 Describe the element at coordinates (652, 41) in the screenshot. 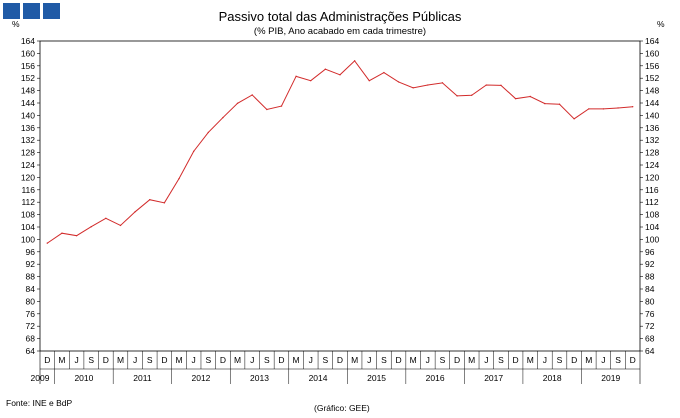

I see `y-tick-label-right: 164` at that location.